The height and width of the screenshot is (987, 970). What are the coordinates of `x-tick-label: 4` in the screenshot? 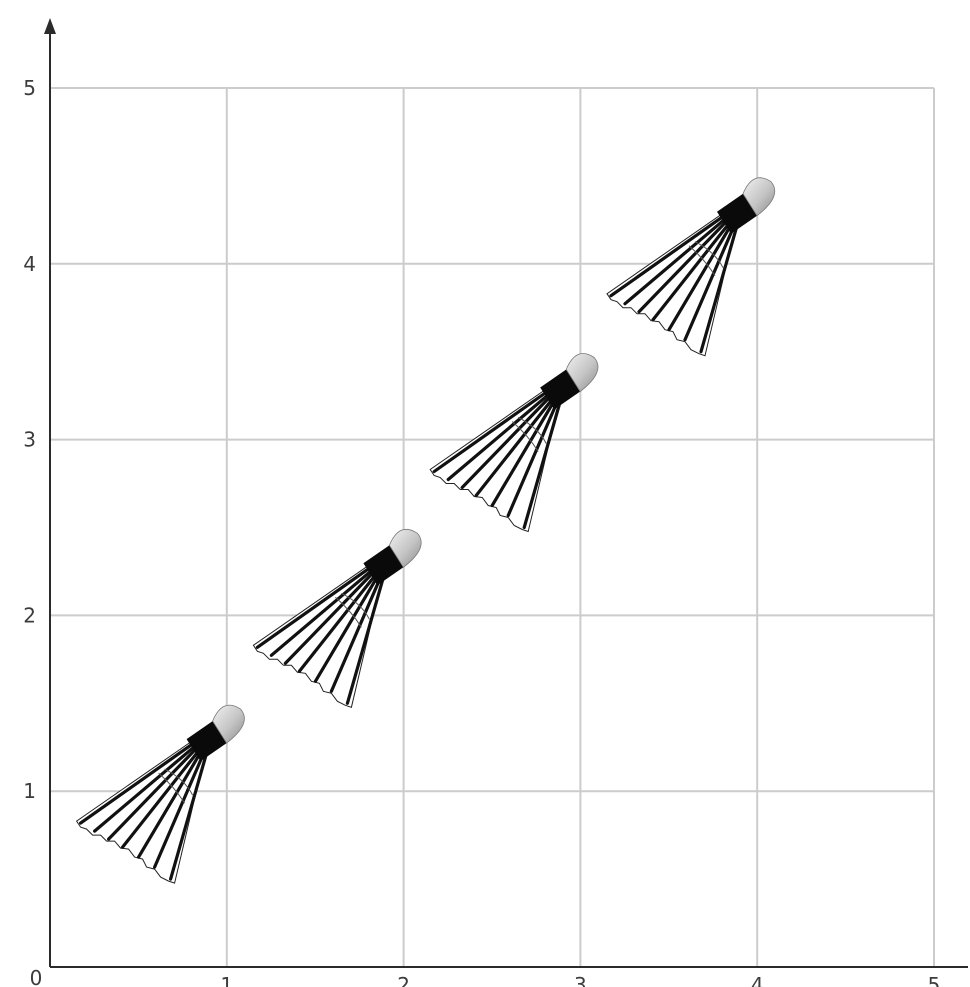 It's located at (757, 980).